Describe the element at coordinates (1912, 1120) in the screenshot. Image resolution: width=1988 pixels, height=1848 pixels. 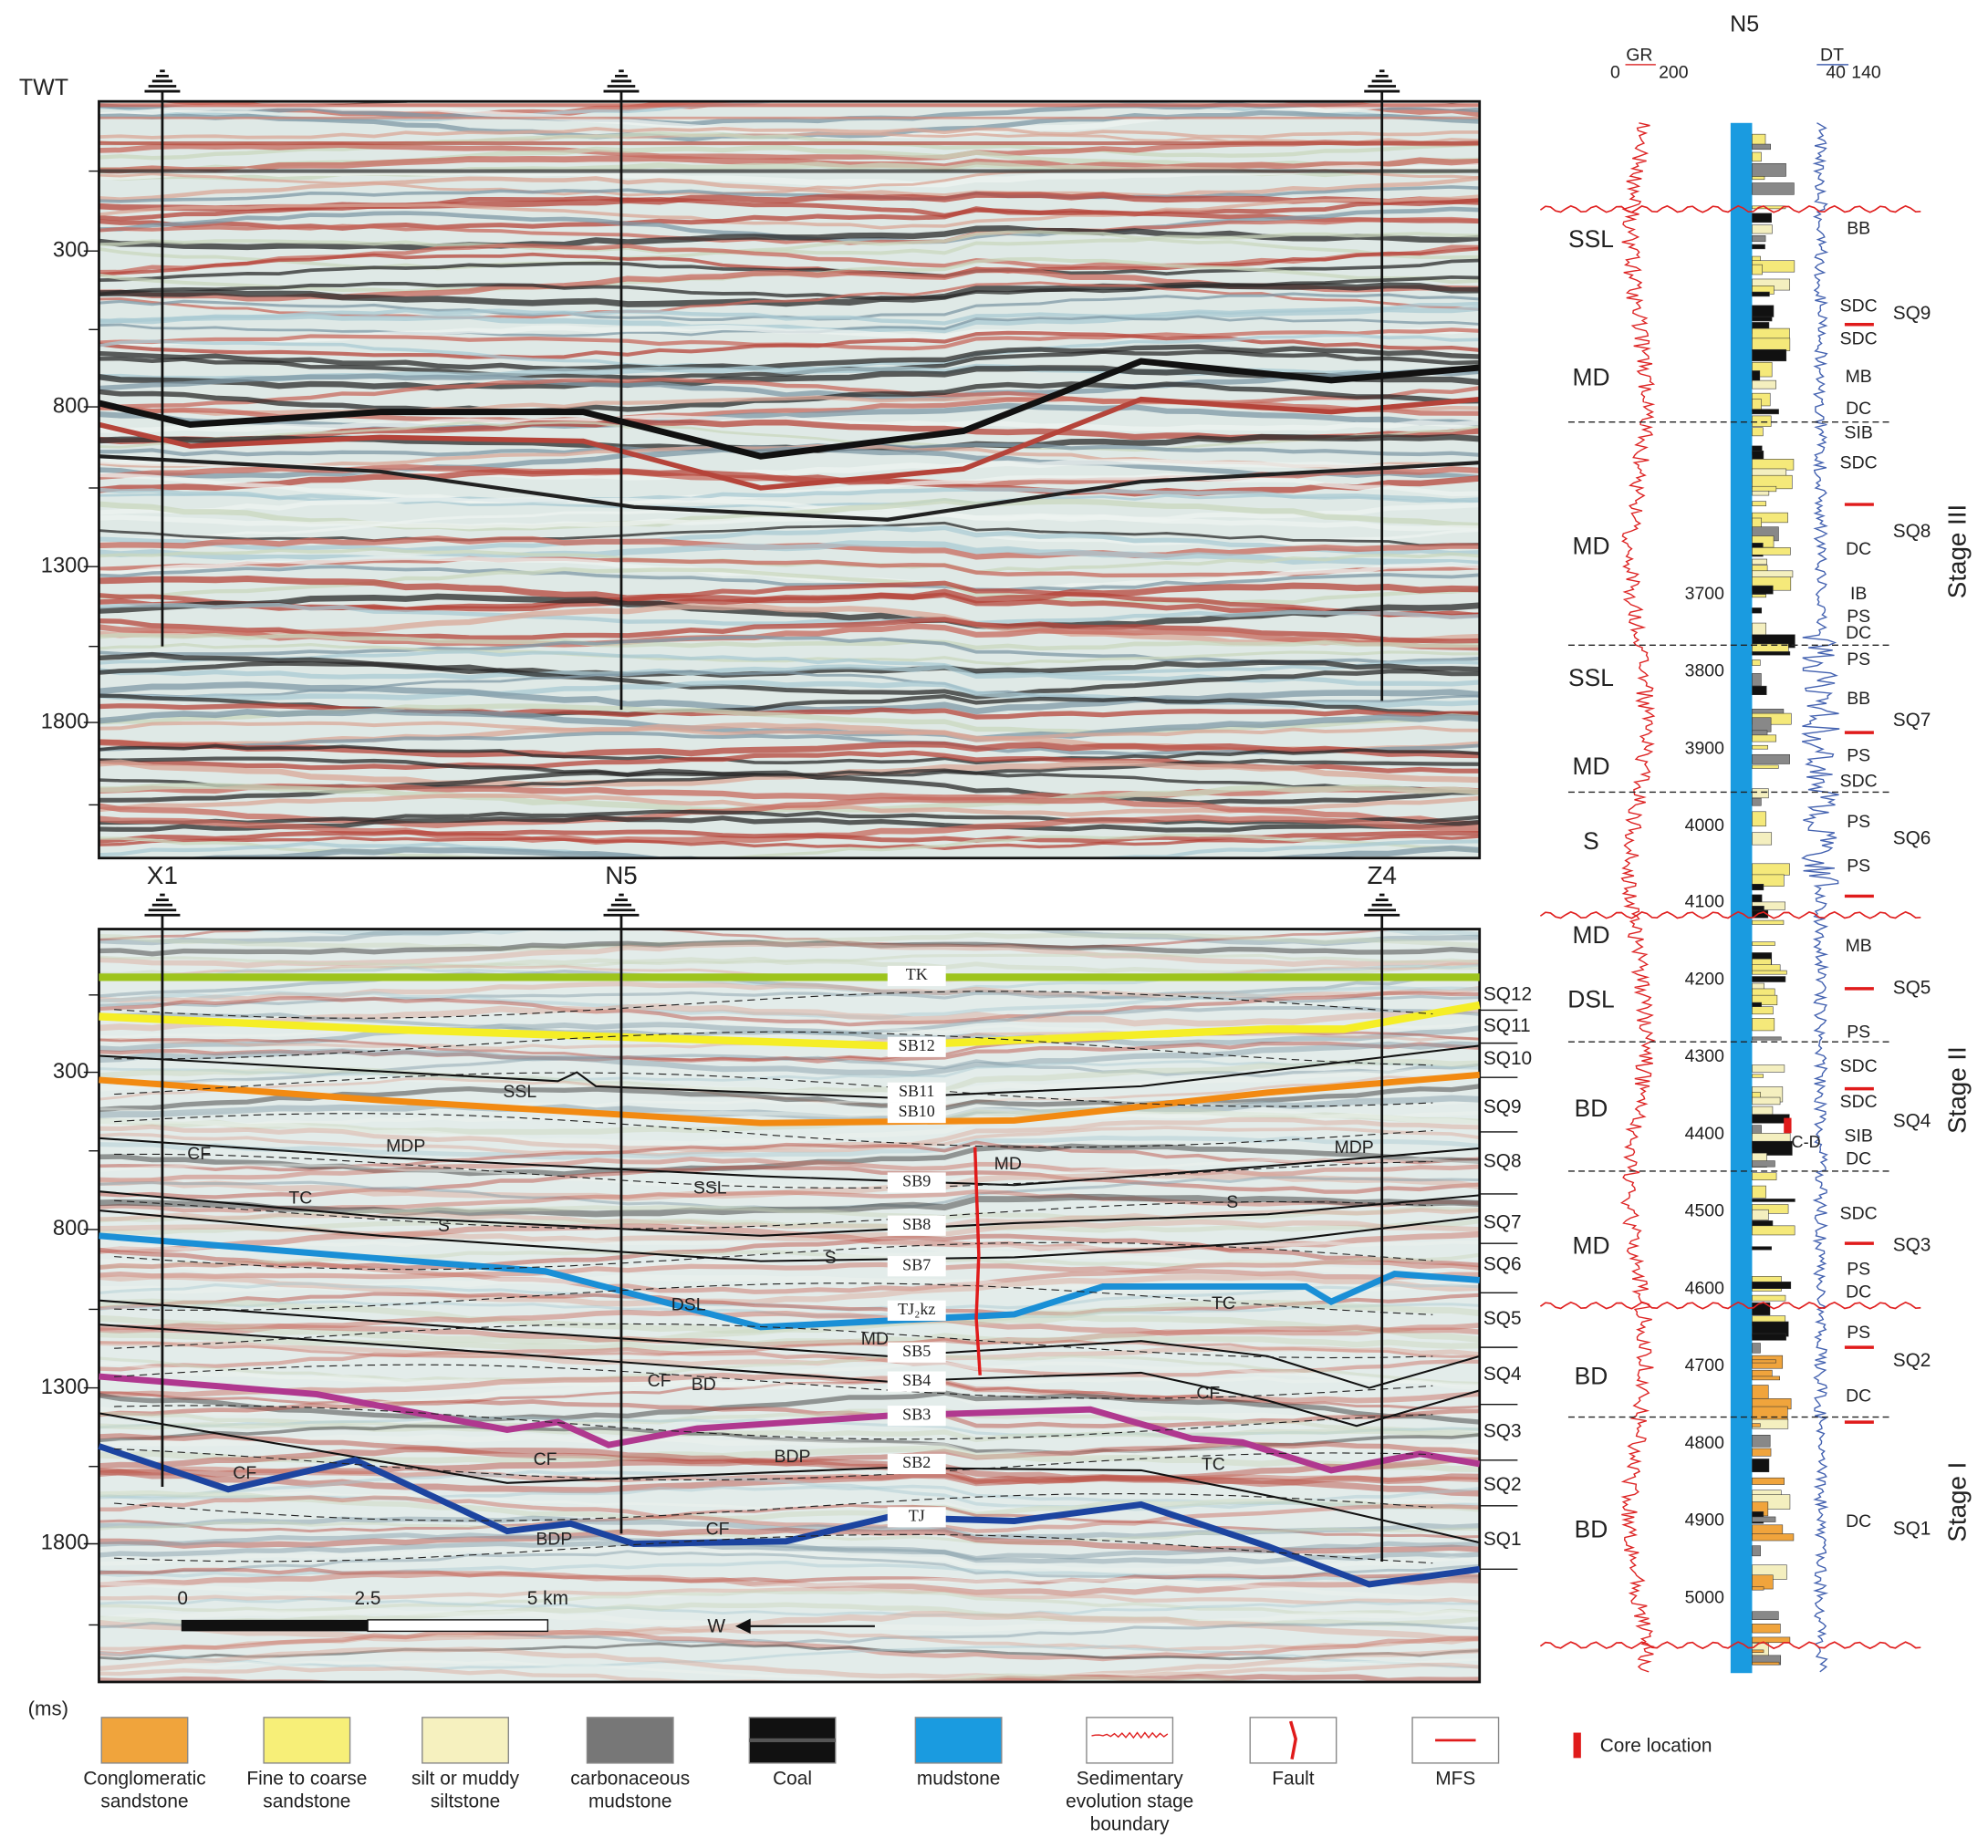
I see `sequence-label: SQ4` at that location.